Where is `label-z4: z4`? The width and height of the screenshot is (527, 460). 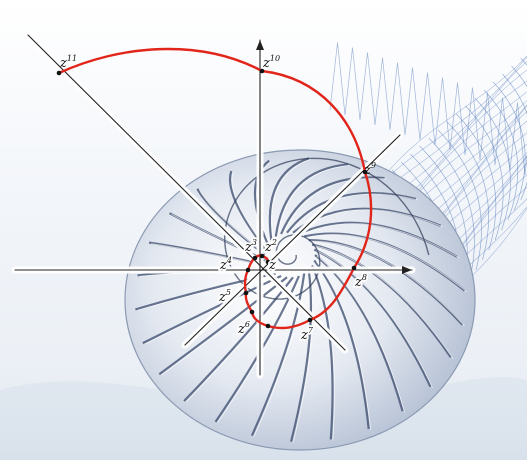
label-z4: z4 is located at coordinates (225, 264).